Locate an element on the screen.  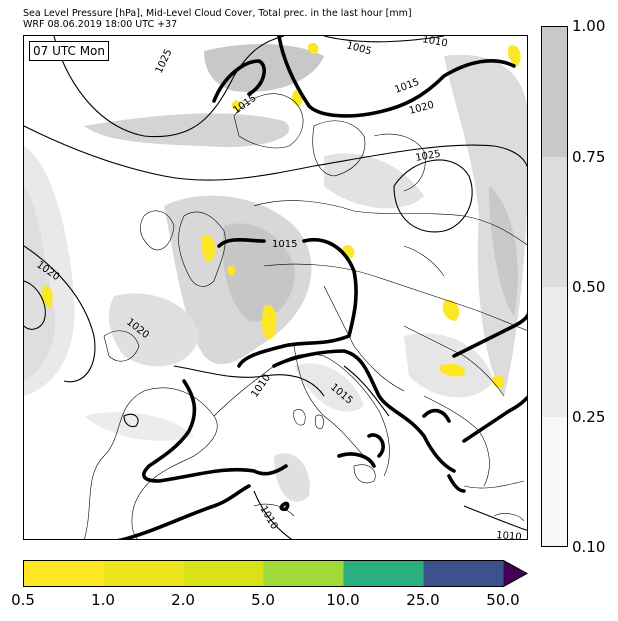
cloud-colorbar-tick: 0.50 is located at coordinates (589, 287).